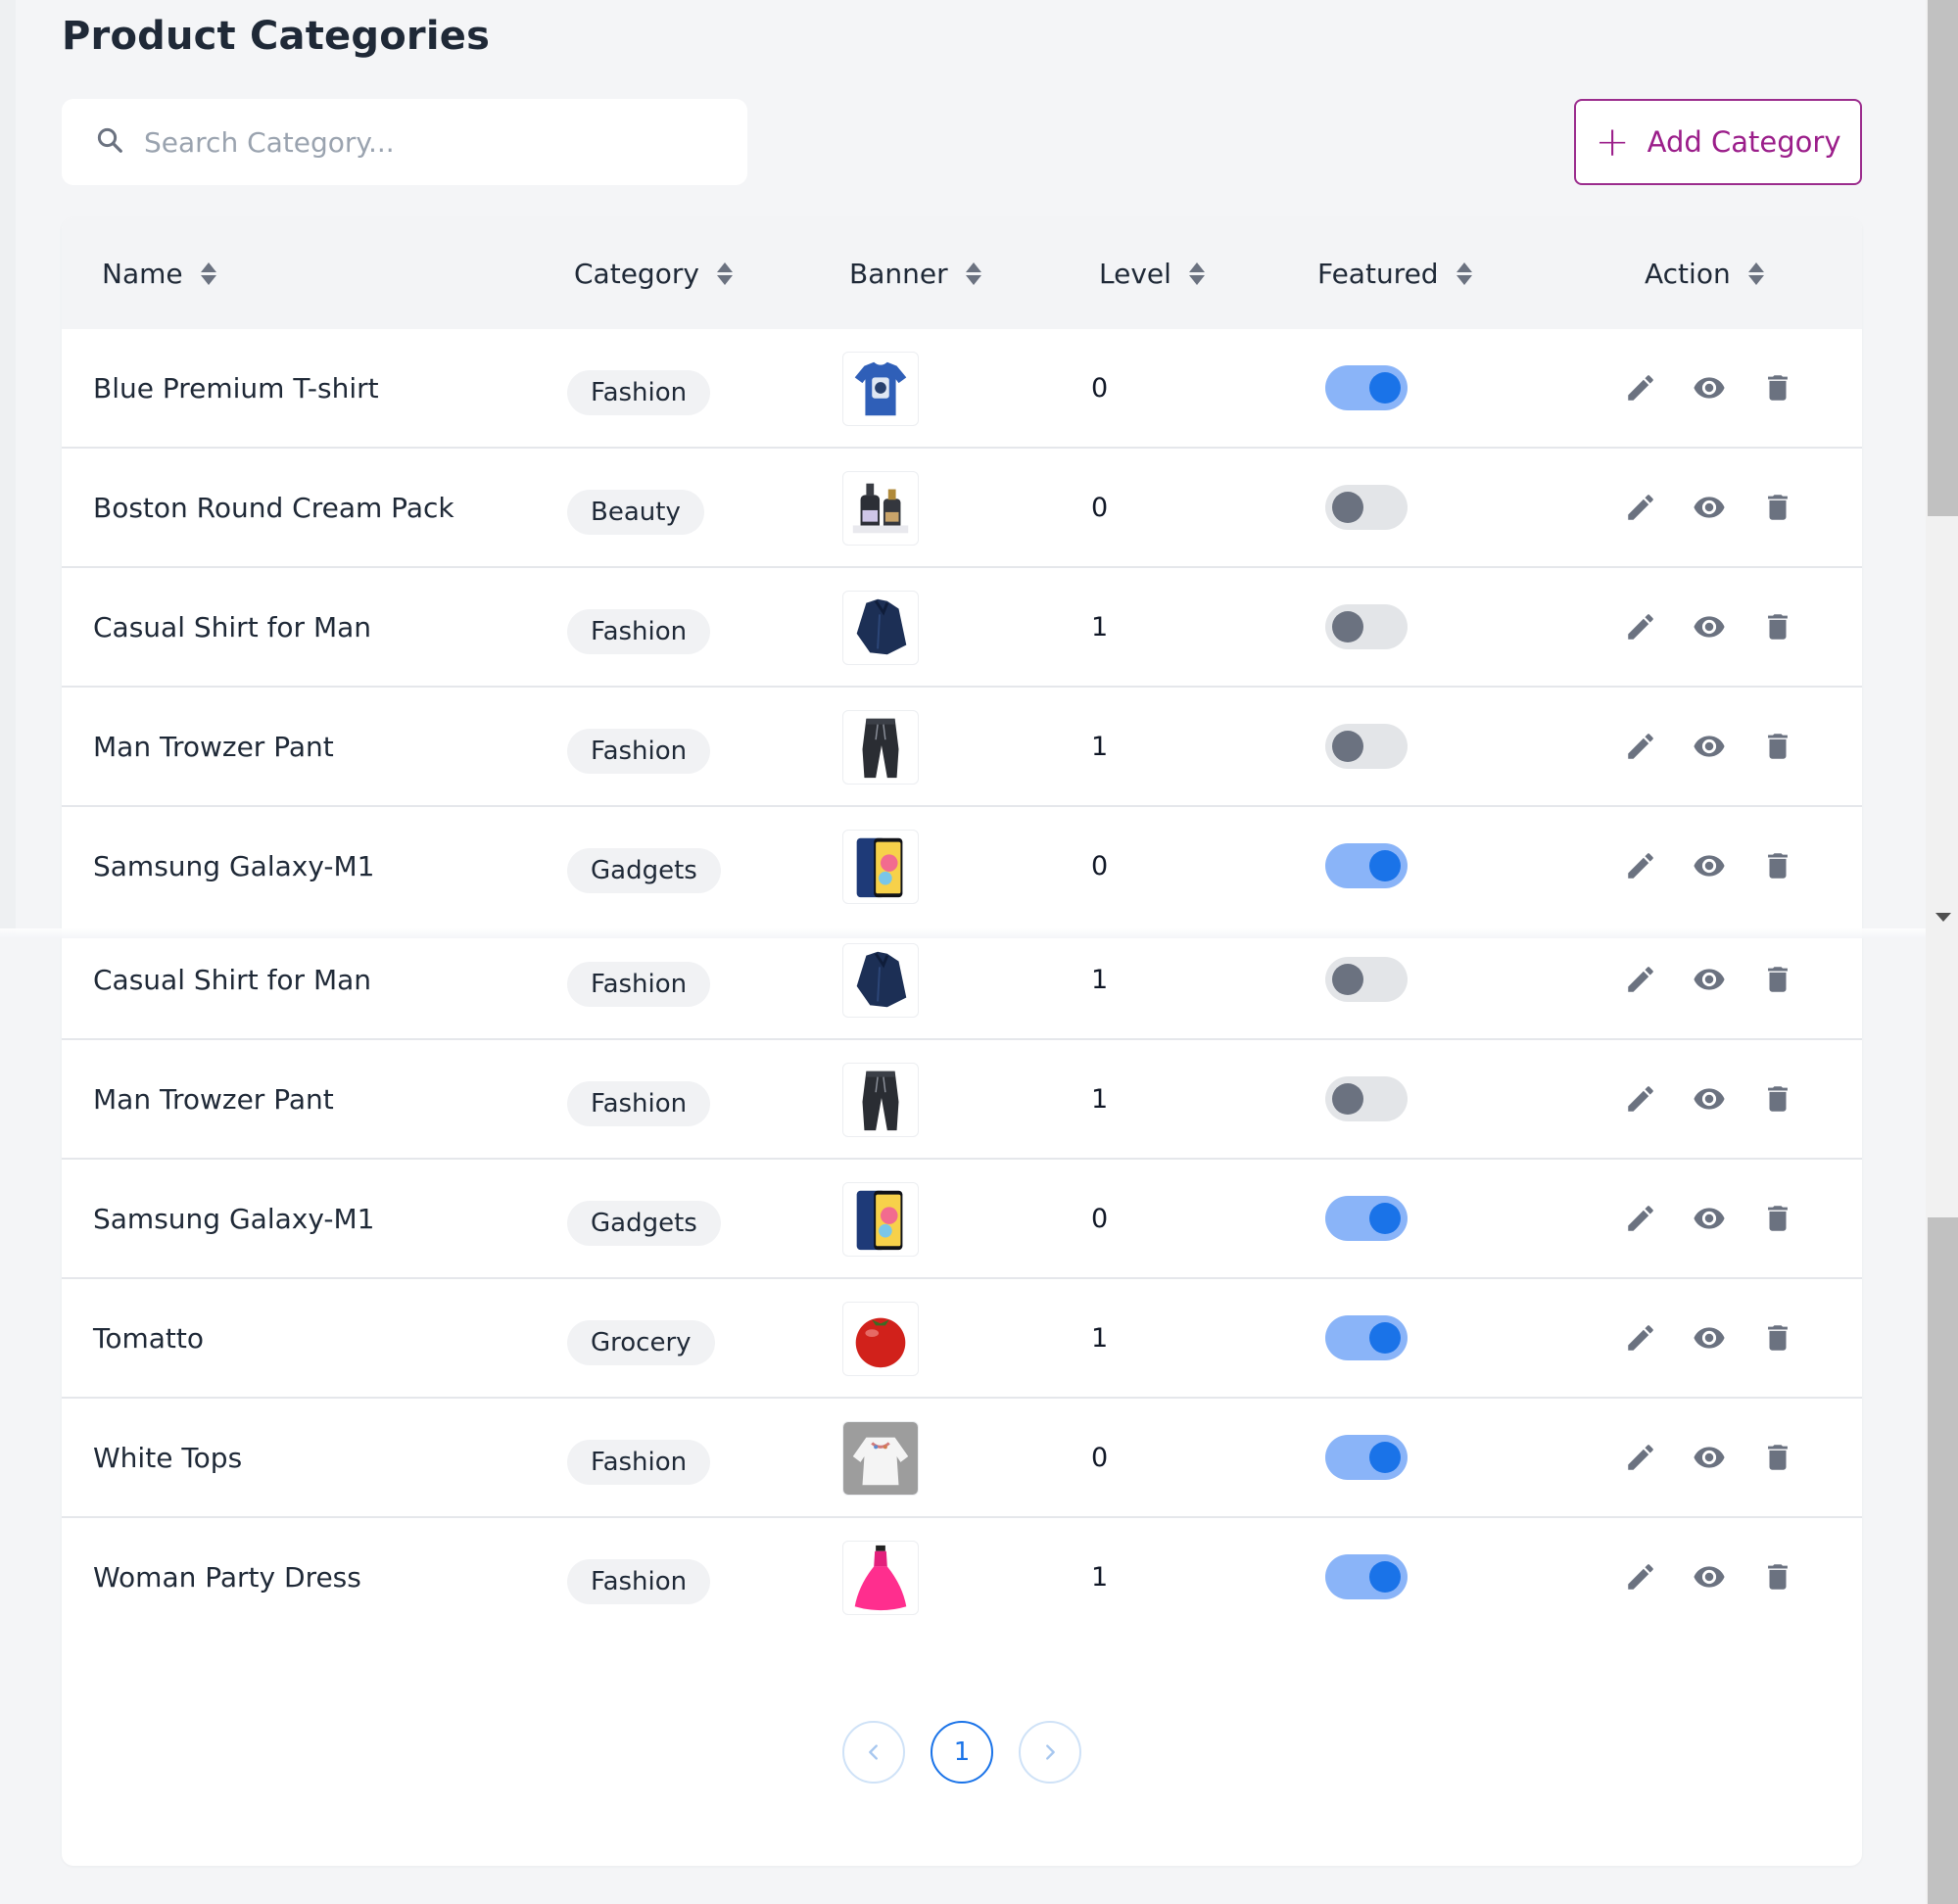 The image size is (1958, 1904). I want to click on table-row: Boston Round Cream Pack Beauty 0, so click(962, 508).